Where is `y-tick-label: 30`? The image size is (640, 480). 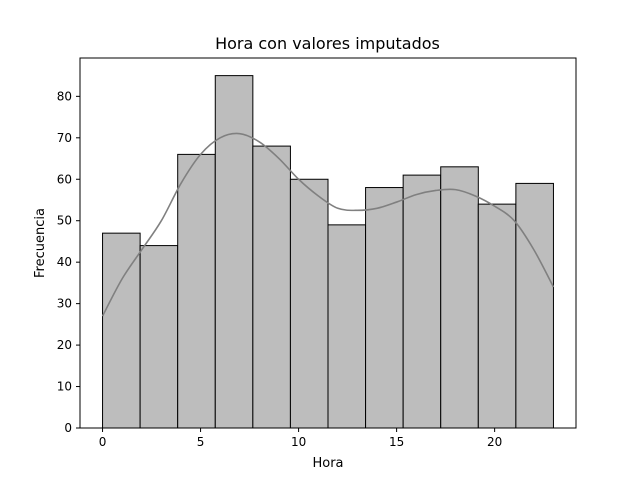 y-tick-label: 30 is located at coordinates (64, 304).